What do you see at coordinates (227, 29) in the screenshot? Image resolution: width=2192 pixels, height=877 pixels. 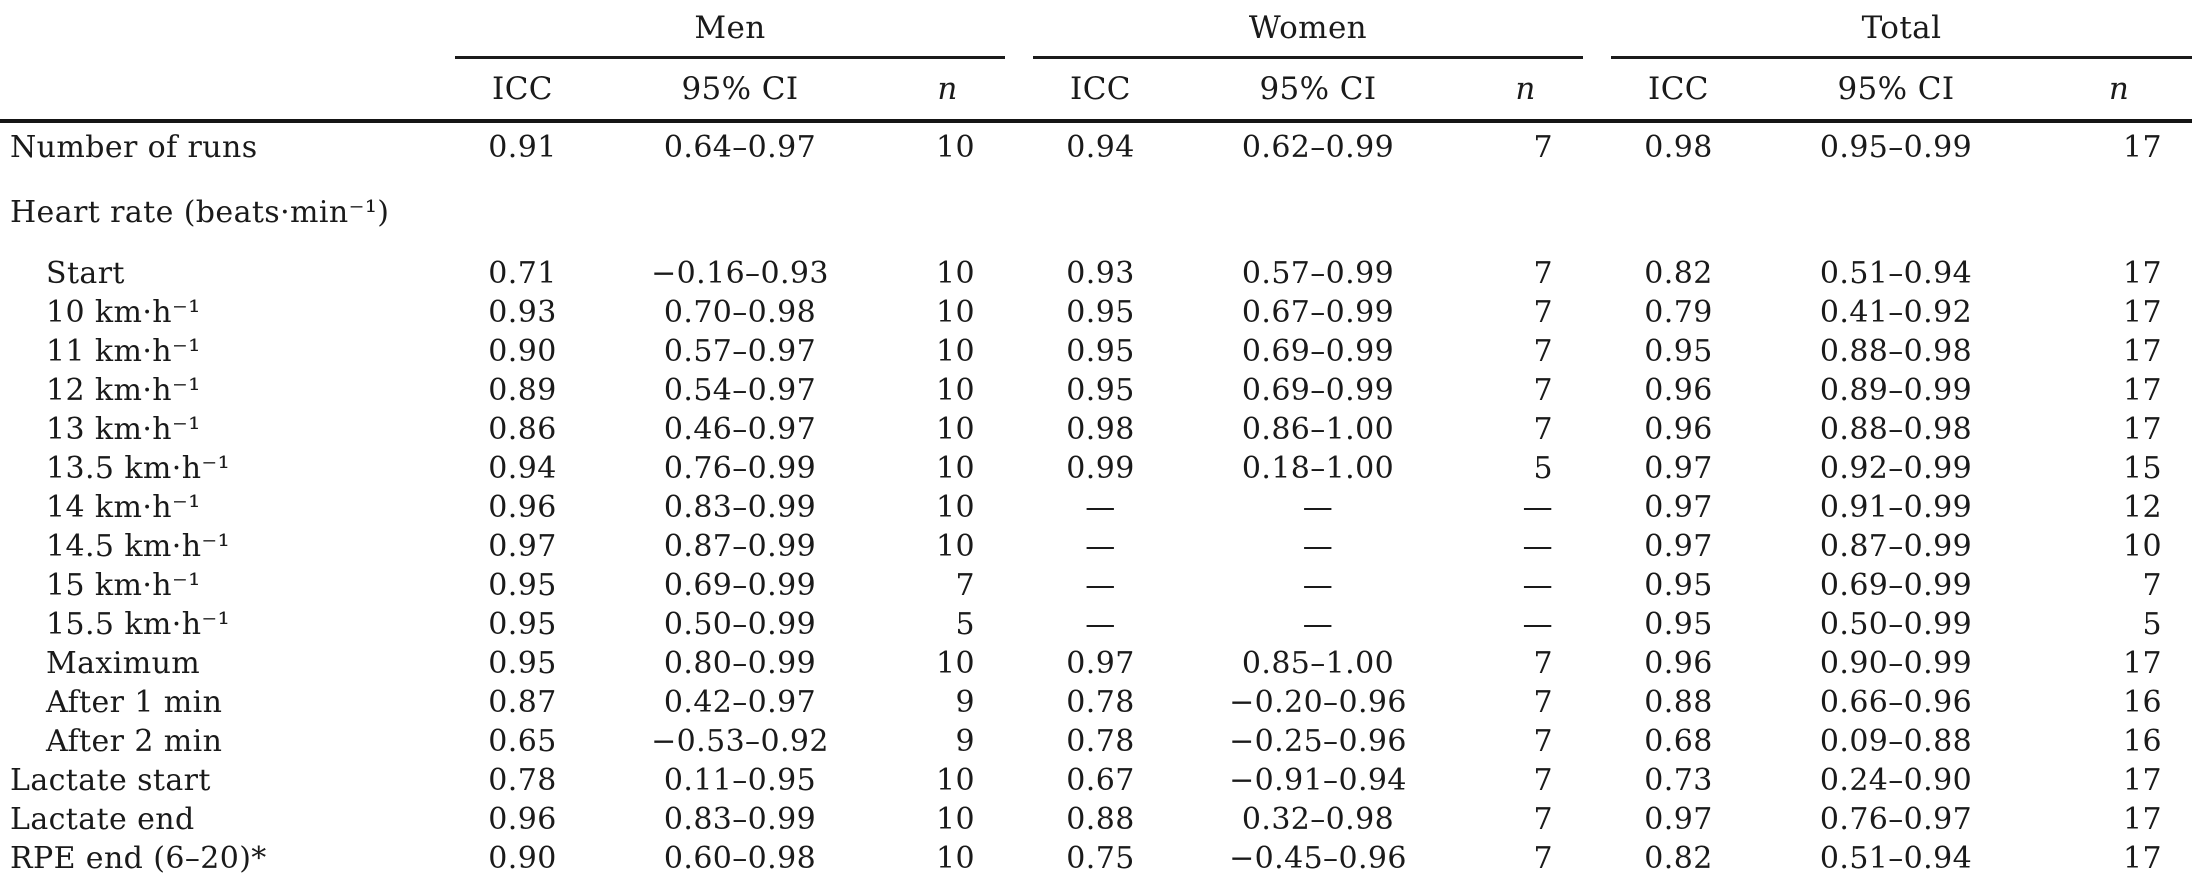 I see `stub-header-blank` at bounding box center [227, 29].